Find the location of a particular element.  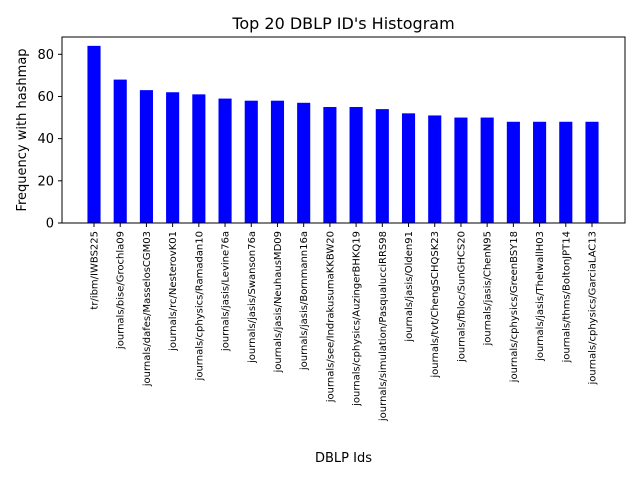

x-tick-label: journals/tvt/ChengSCHQSK23 is located at coordinates (435, 305).